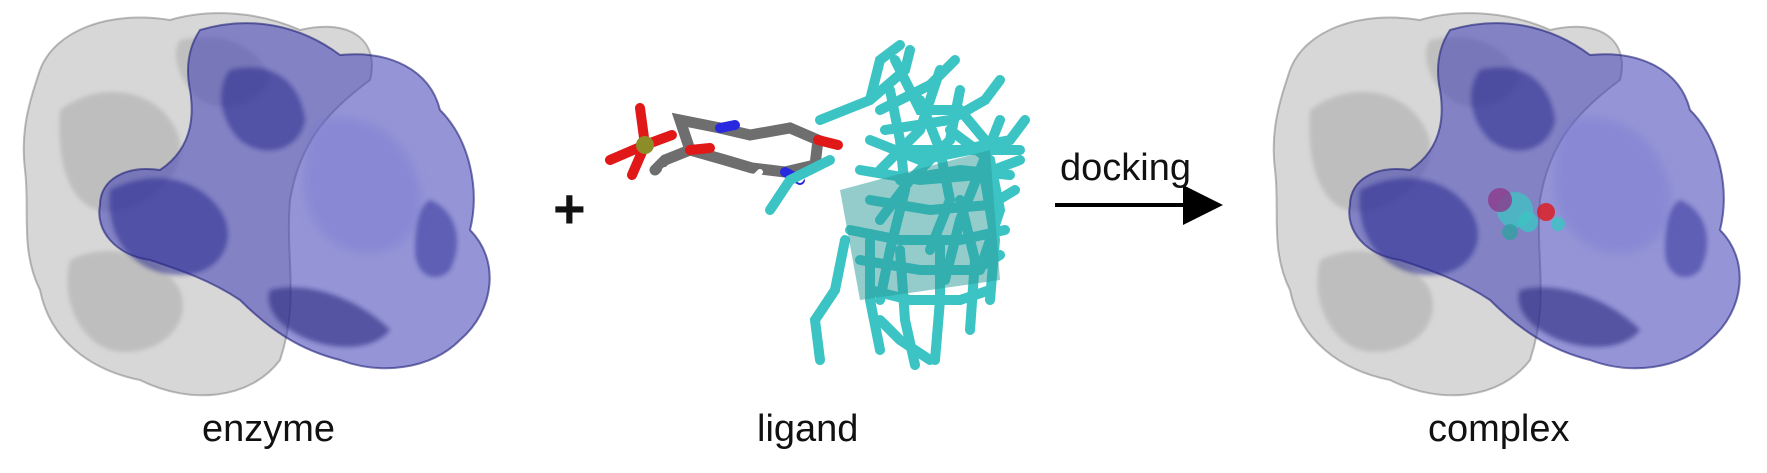 The width and height of the screenshot is (1767, 473). I want to click on bound-ligand, so click(1526, 214).